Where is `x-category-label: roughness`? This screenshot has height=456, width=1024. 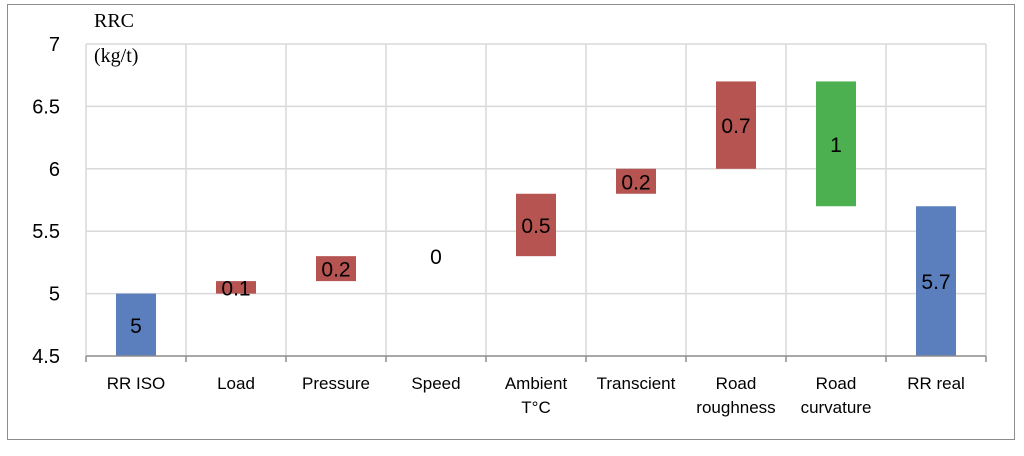
x-category-label: roughness is located at coordinates (735, 407).